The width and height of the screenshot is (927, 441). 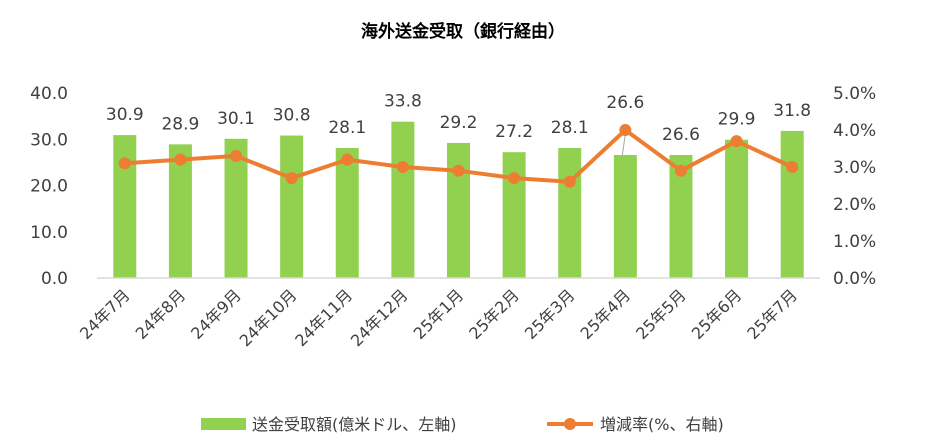 What do you see at coordinates (49, 140) in the screenshot?
I see `y-left-tick-label: 30.0` at bounding box center [49, 140].